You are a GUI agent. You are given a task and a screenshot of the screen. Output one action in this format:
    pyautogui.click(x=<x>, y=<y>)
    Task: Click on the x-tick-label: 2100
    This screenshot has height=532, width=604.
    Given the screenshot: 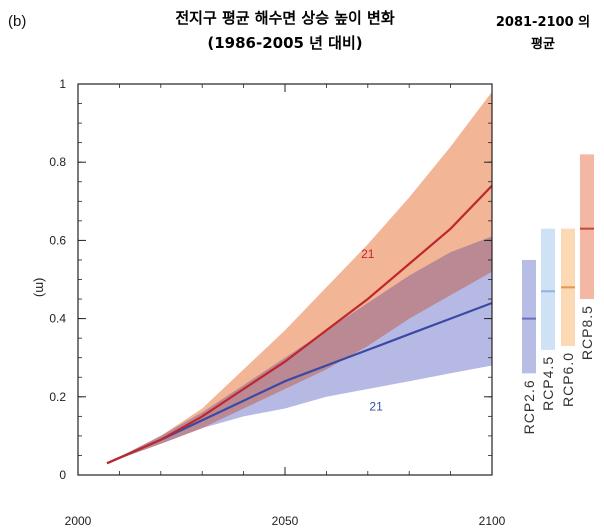 What is the action you would take?
    pyautogui.click(x=492, y=521)
    